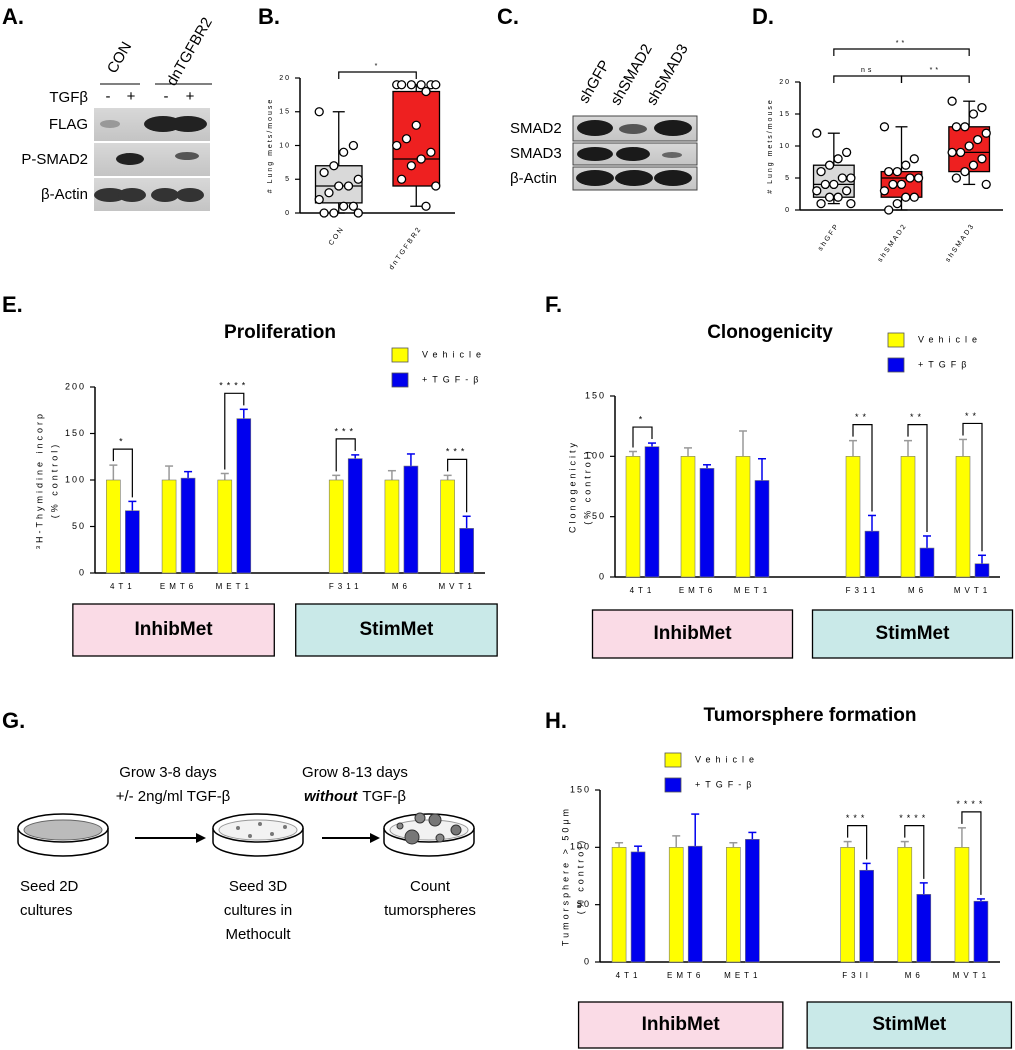  Describe the element at coordinates (131, 96) in the screenshot. I see `sign: +` at that location.